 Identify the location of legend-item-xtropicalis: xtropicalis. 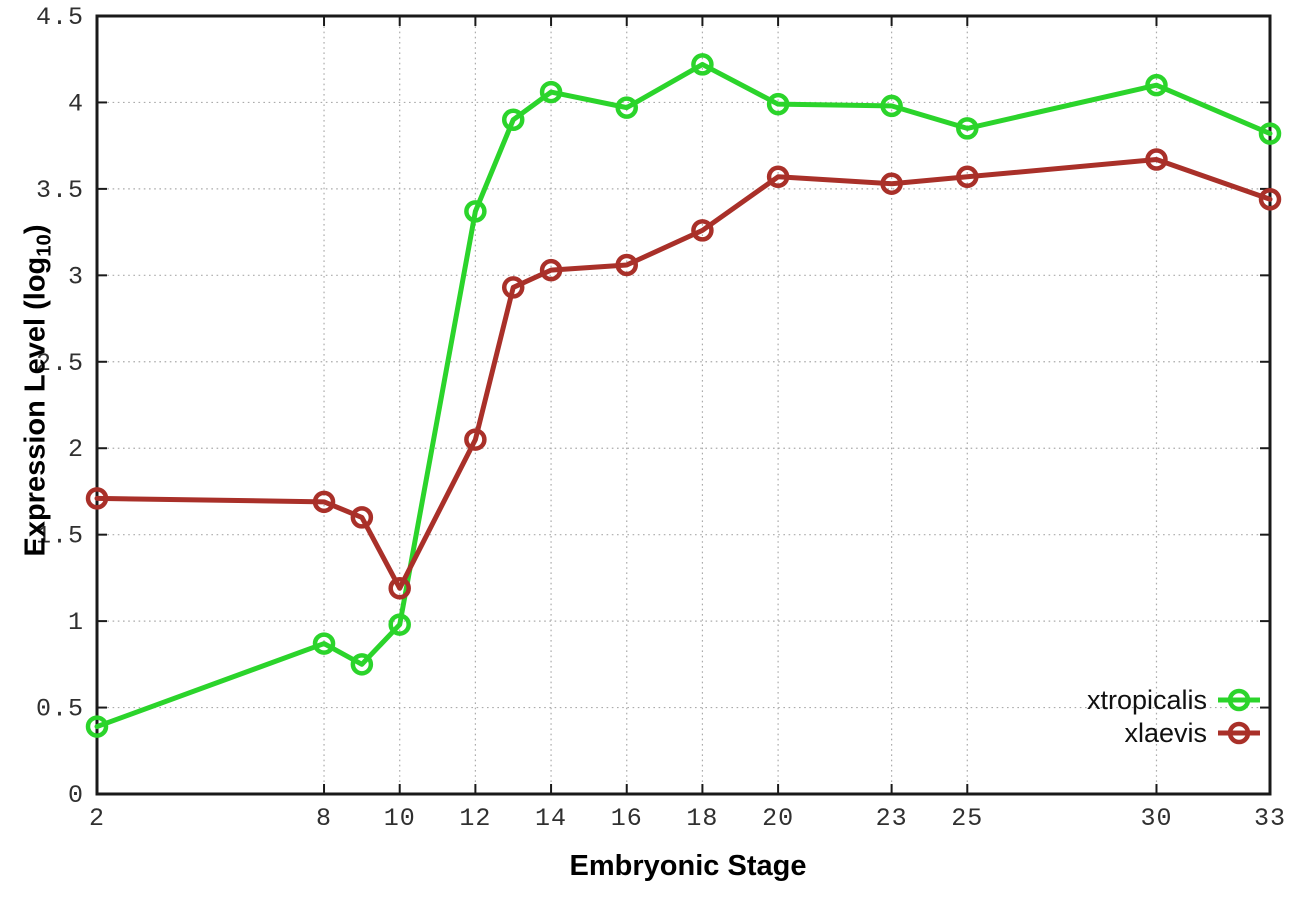
(1174, 700).